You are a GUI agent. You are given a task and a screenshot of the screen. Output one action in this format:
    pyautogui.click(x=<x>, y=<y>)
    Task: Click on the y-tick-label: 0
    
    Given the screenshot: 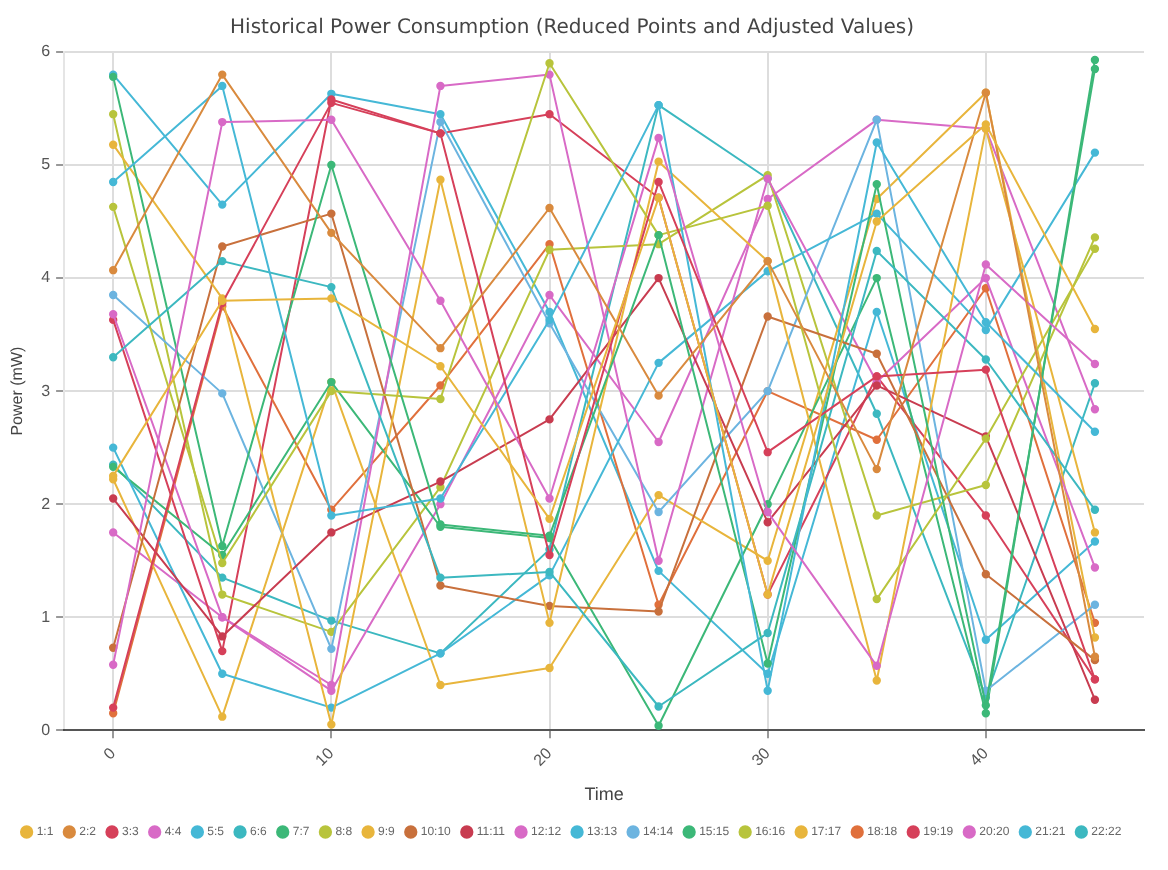 What is the action you would take?
    pyautogui.click(x=46, y=729)
    